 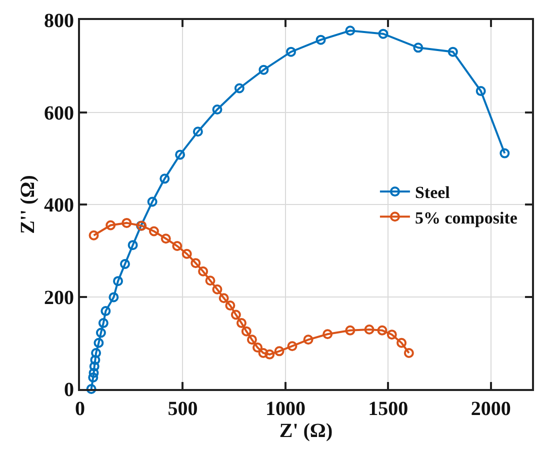 What do you see at coordinates (432, 192) in the screenshot?
I see `legend-label: Steel` at bounding box center [432, 192].